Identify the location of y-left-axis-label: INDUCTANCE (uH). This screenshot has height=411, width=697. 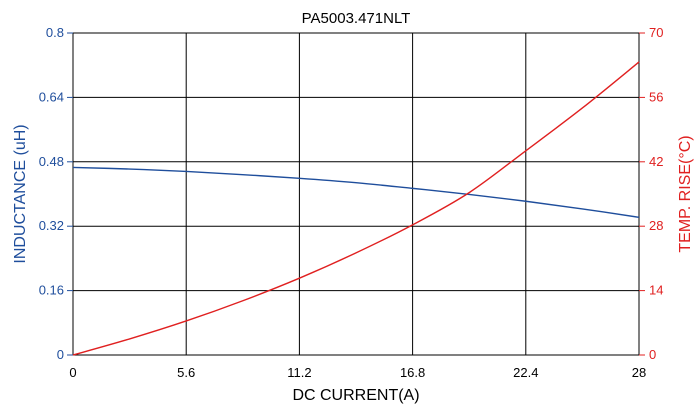
(20, 193).